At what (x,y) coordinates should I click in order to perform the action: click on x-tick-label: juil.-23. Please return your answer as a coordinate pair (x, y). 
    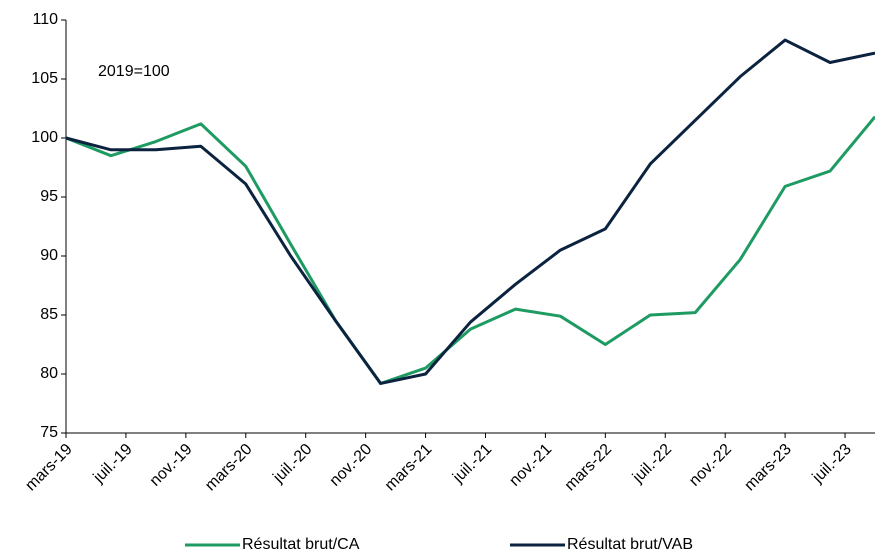
    Looking at the image, I should click on (832, 464).